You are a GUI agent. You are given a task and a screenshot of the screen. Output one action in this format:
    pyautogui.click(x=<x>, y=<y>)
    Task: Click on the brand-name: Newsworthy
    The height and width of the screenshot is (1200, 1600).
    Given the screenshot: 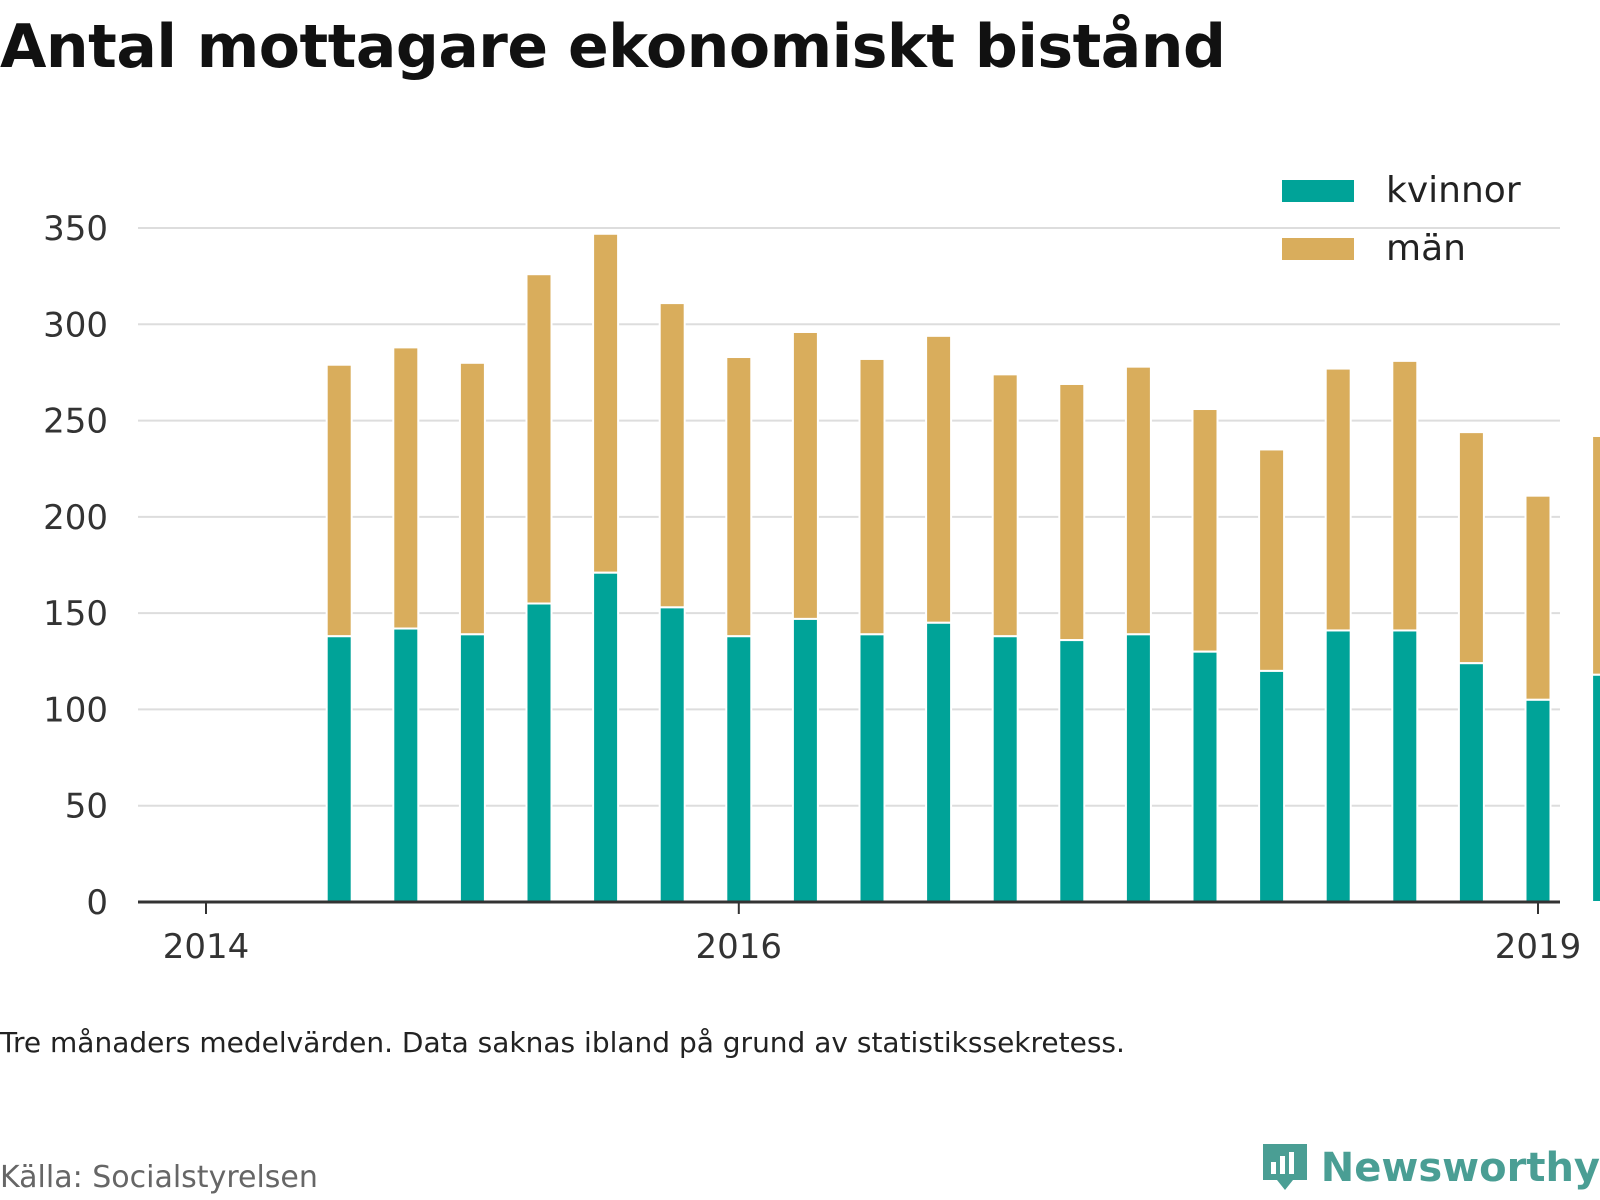 What is the action you would take?
    pyautogui.click(x=1460, y=1168)
    